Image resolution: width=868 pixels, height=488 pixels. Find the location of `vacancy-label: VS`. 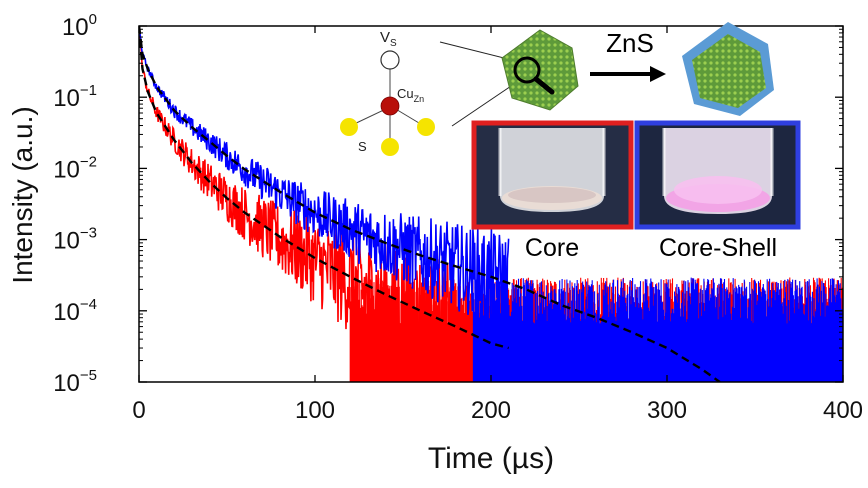

vacancy-label: VS is located at coordinates (388, 39).